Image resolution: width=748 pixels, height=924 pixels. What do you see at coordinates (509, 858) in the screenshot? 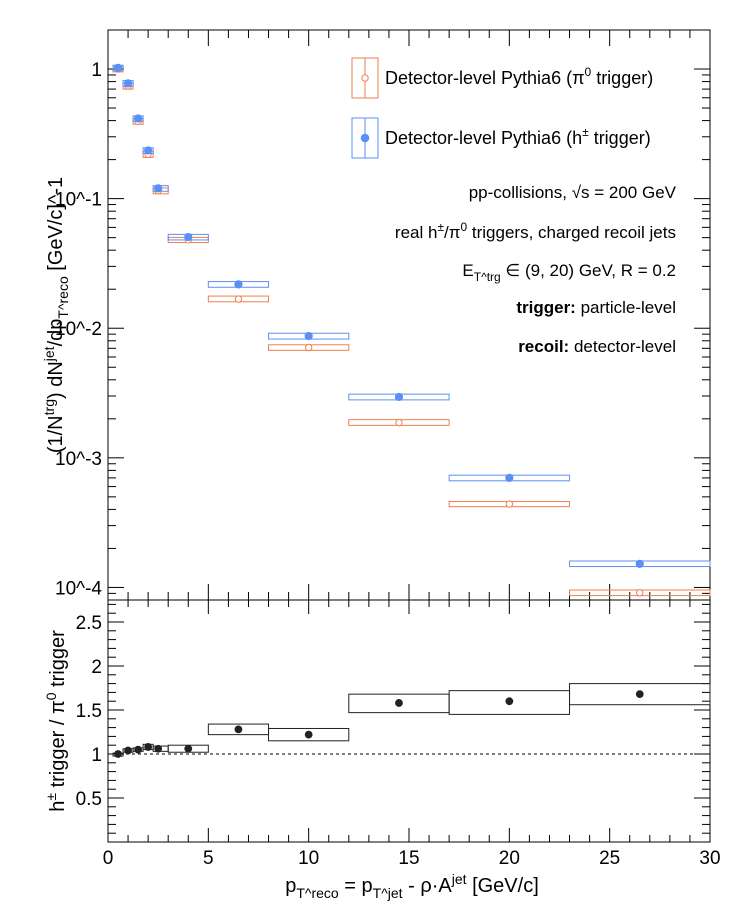
I see `x-tick-label: 20` at bounding box center [509, 858].